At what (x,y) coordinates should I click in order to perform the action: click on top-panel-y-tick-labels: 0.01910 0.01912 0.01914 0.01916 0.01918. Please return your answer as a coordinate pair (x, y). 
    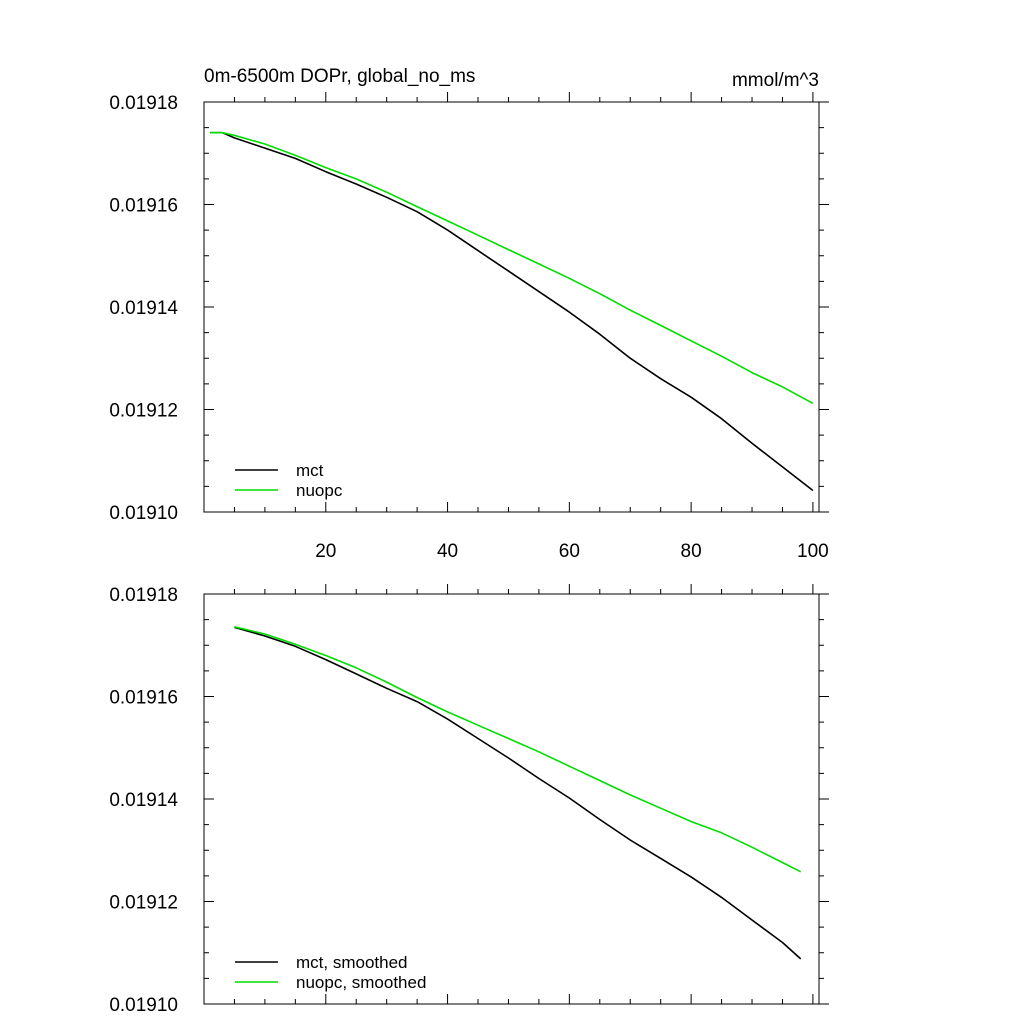
    Looking at the image, I should click on (143, 308).